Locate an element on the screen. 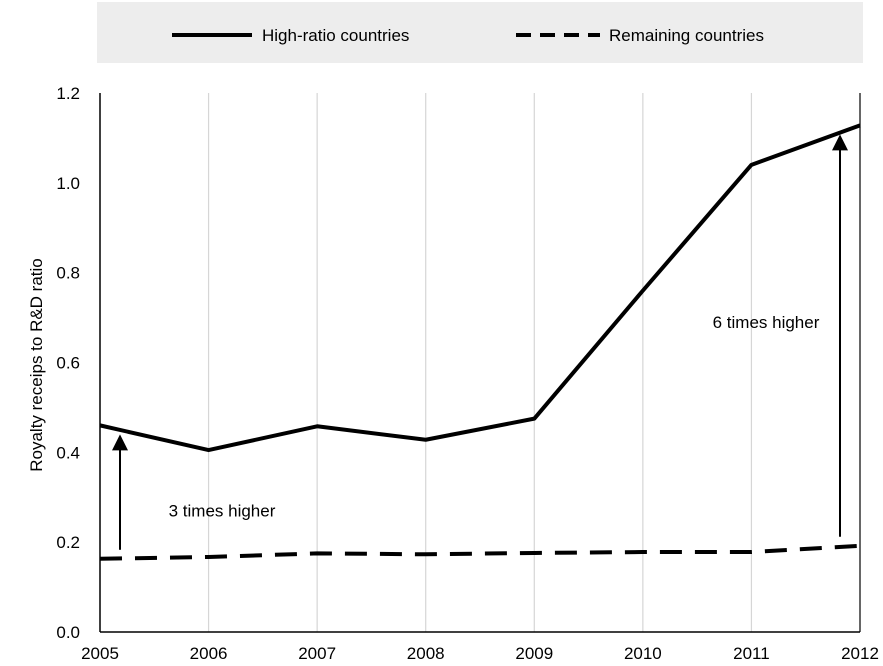 This screenshot has height=666, width=883. legend-background is located at coordinates (480, 32).